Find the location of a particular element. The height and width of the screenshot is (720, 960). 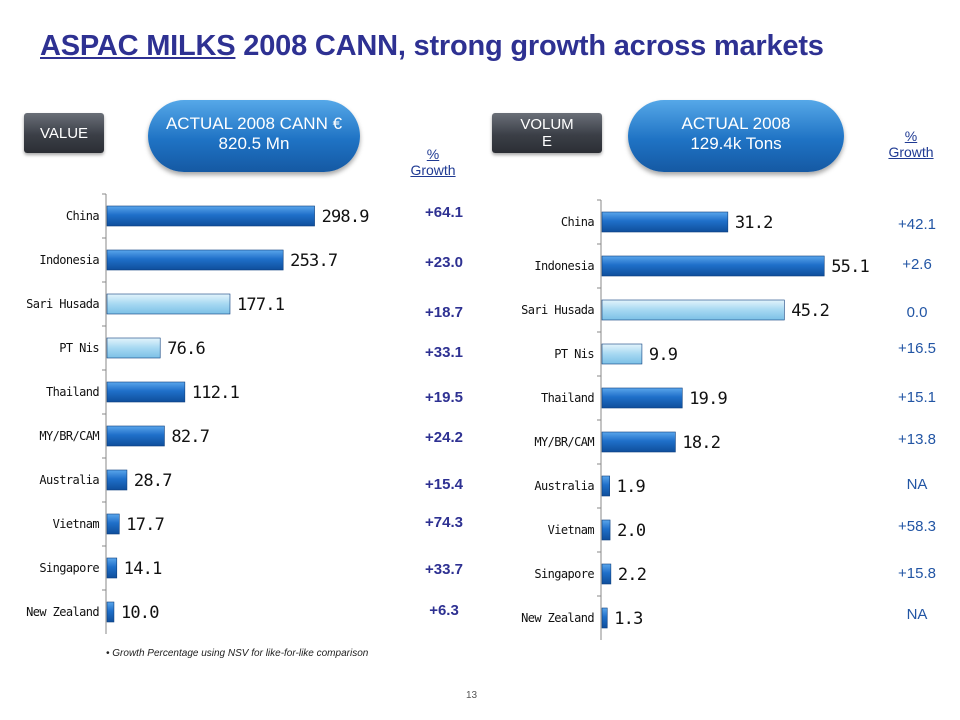

value-value-label: 14.1 is located at coordinates (143, 569).